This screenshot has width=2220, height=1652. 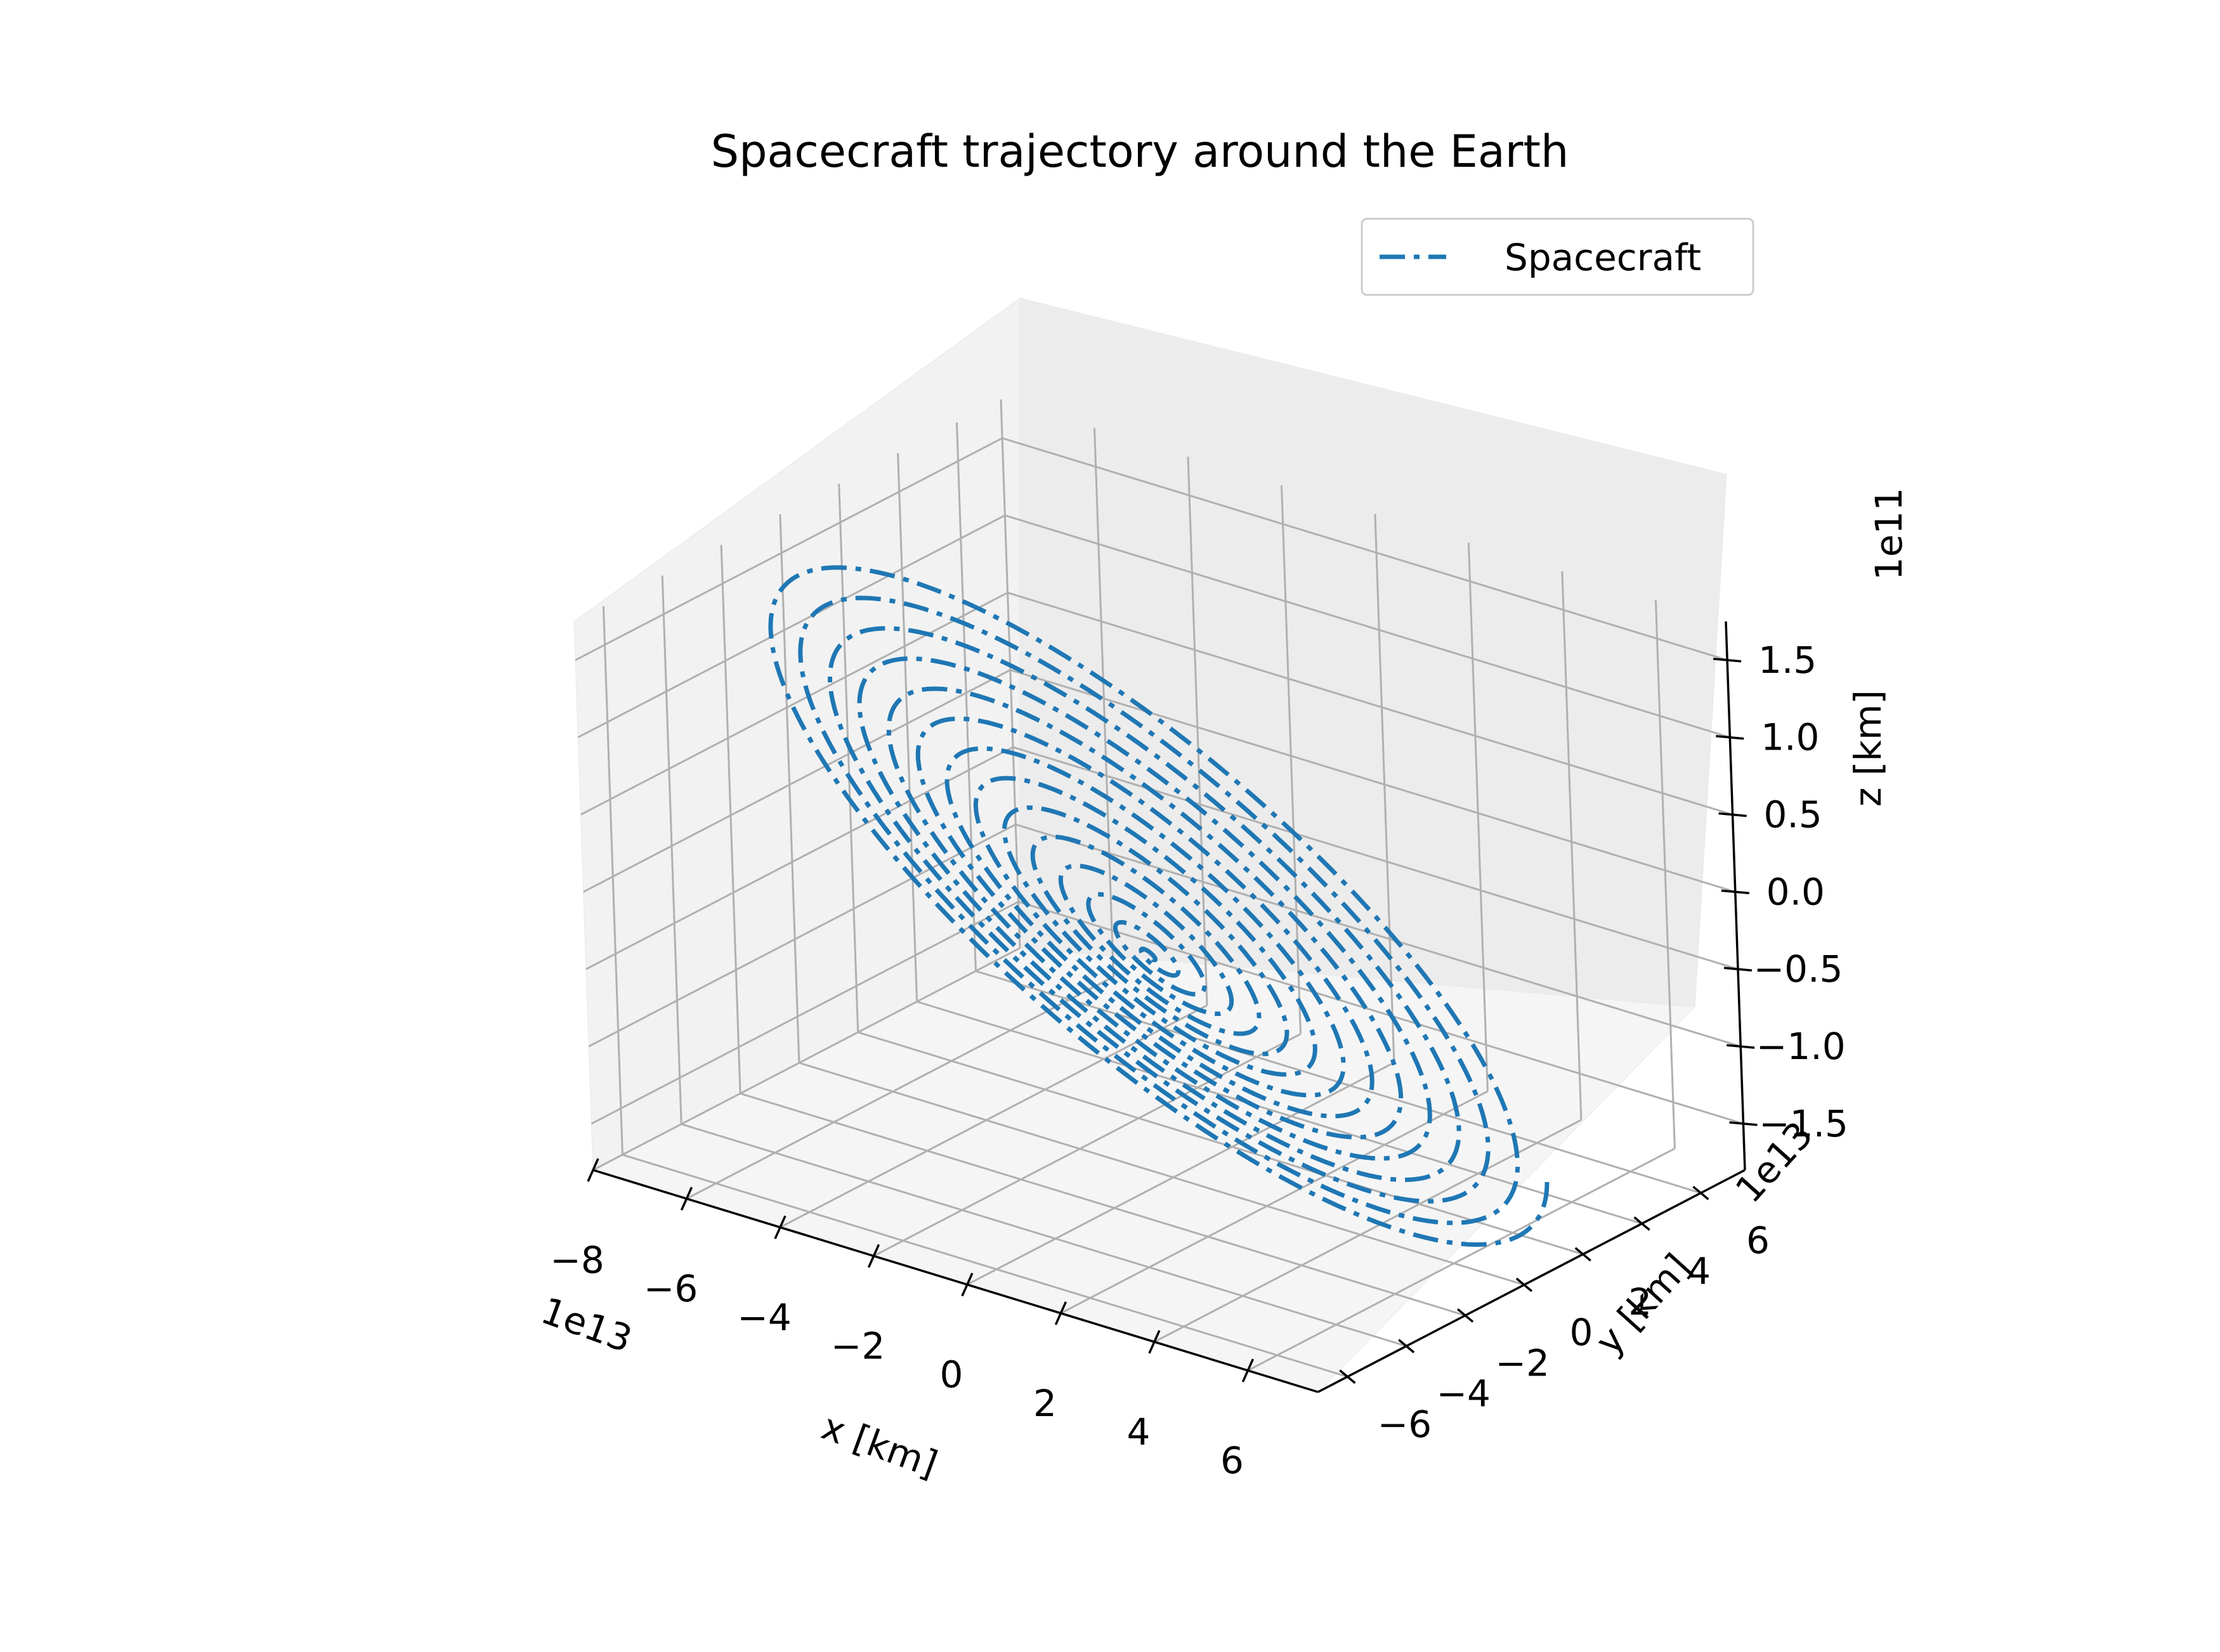 What do you see at coordinates (1888, 534) in the screenshot?
I see `z-offset-text: 1e11` at bounding box center [1888, 534].